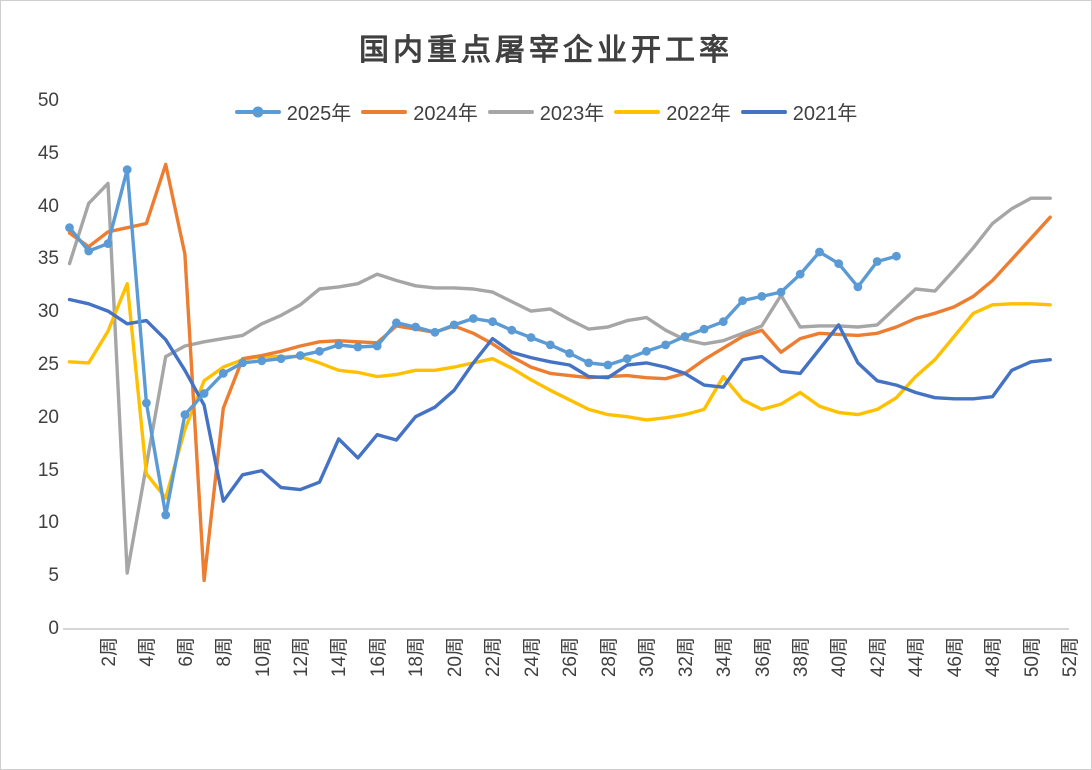  Describe the element at coordinates (148, 652) in the screenshot. I see `x-tick-label-4周: 4周` at that location.